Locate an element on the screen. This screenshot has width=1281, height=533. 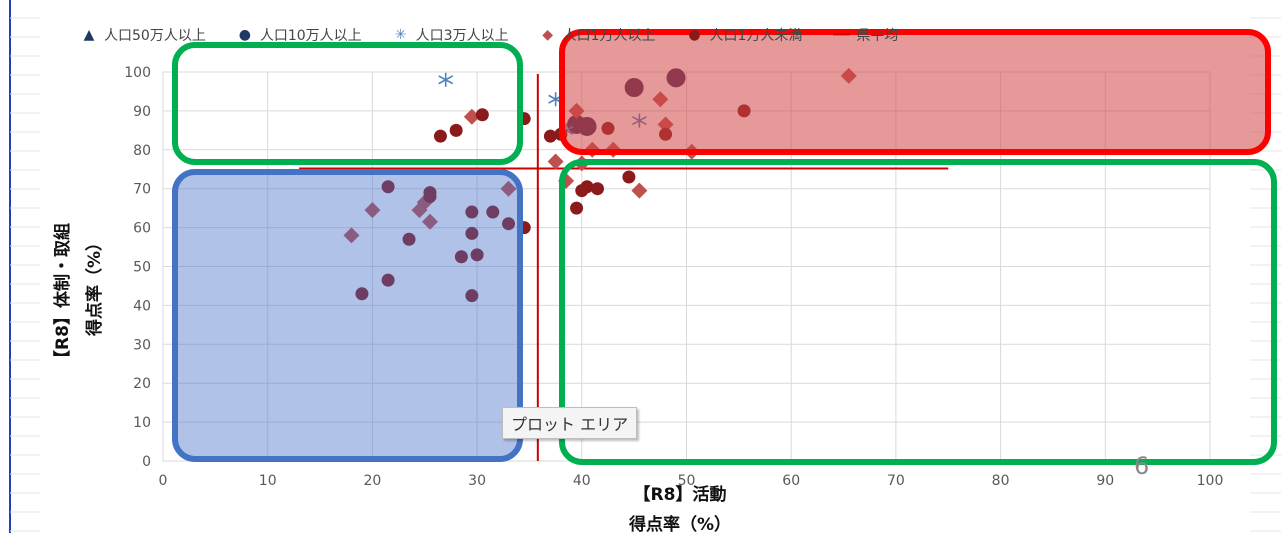
x-tick-label: 20 is located at coordinates (372, 481).